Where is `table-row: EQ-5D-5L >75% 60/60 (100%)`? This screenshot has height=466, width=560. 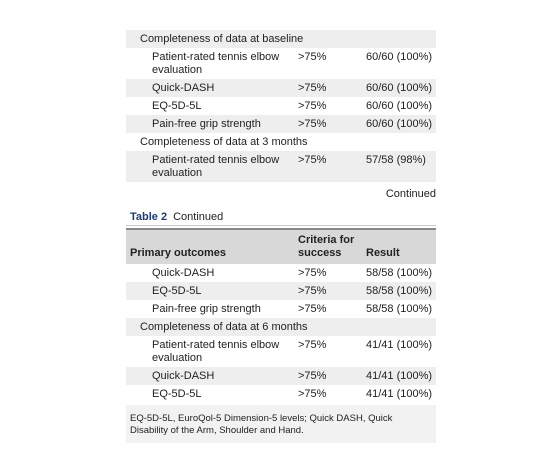 table-row: EQ-5D-5L >75% 60/60 (100%) is located at coordinates (281, 106).